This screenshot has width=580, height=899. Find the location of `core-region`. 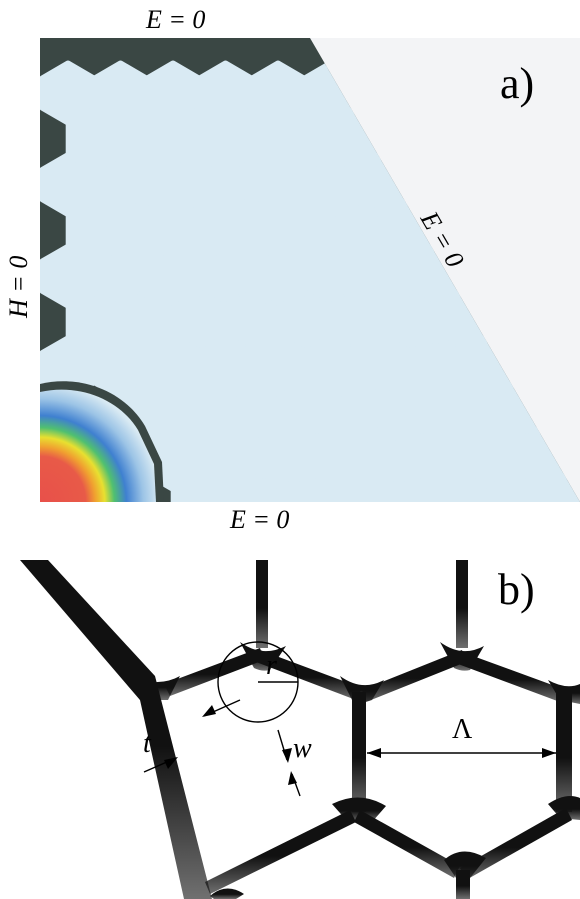

core-region is located at coordinates (102, 441).